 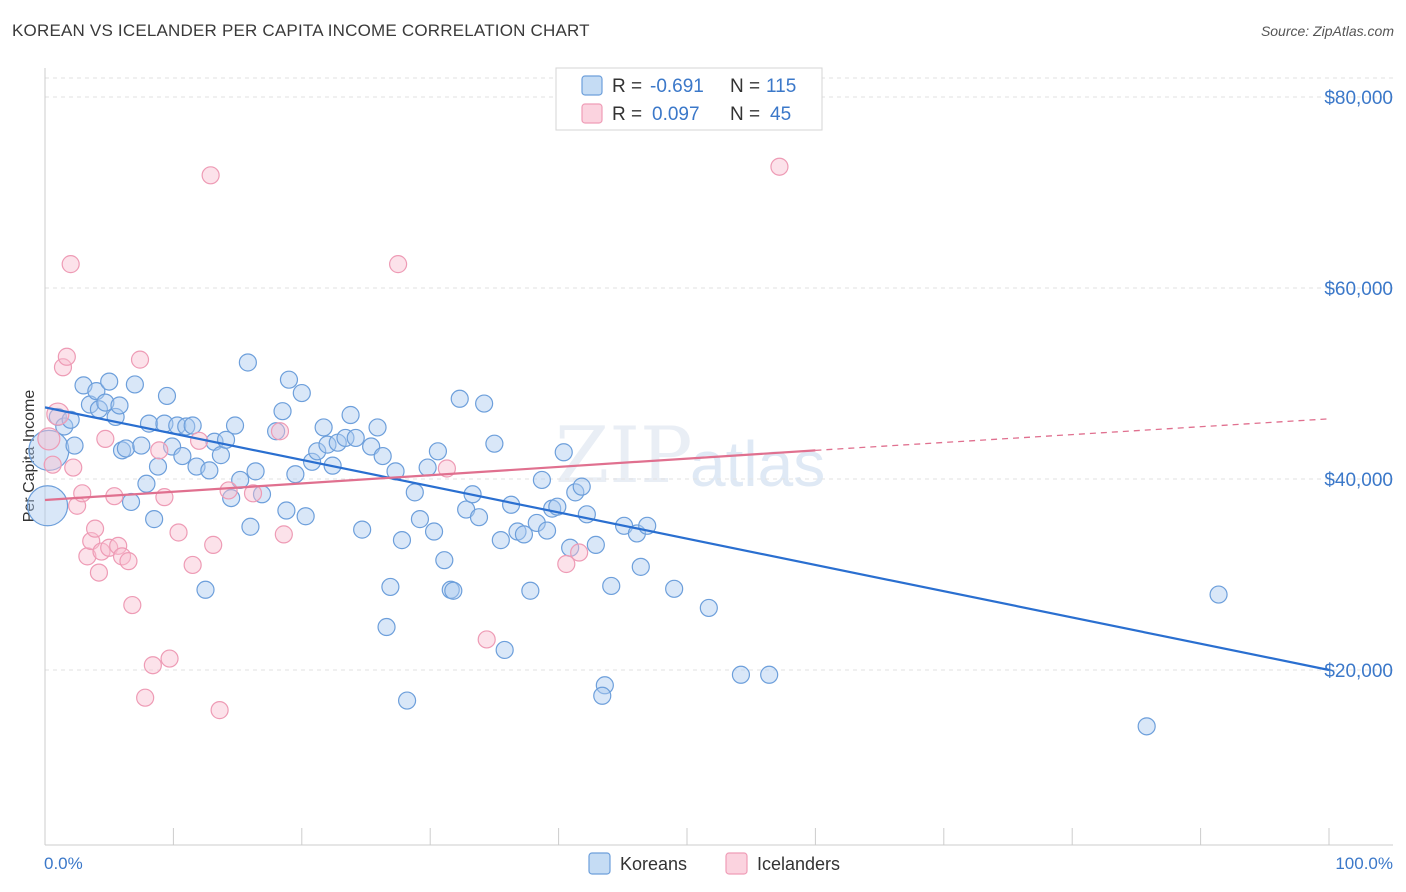 I want to click on watermark-zip: ZIP, so click(x=624, y=456).